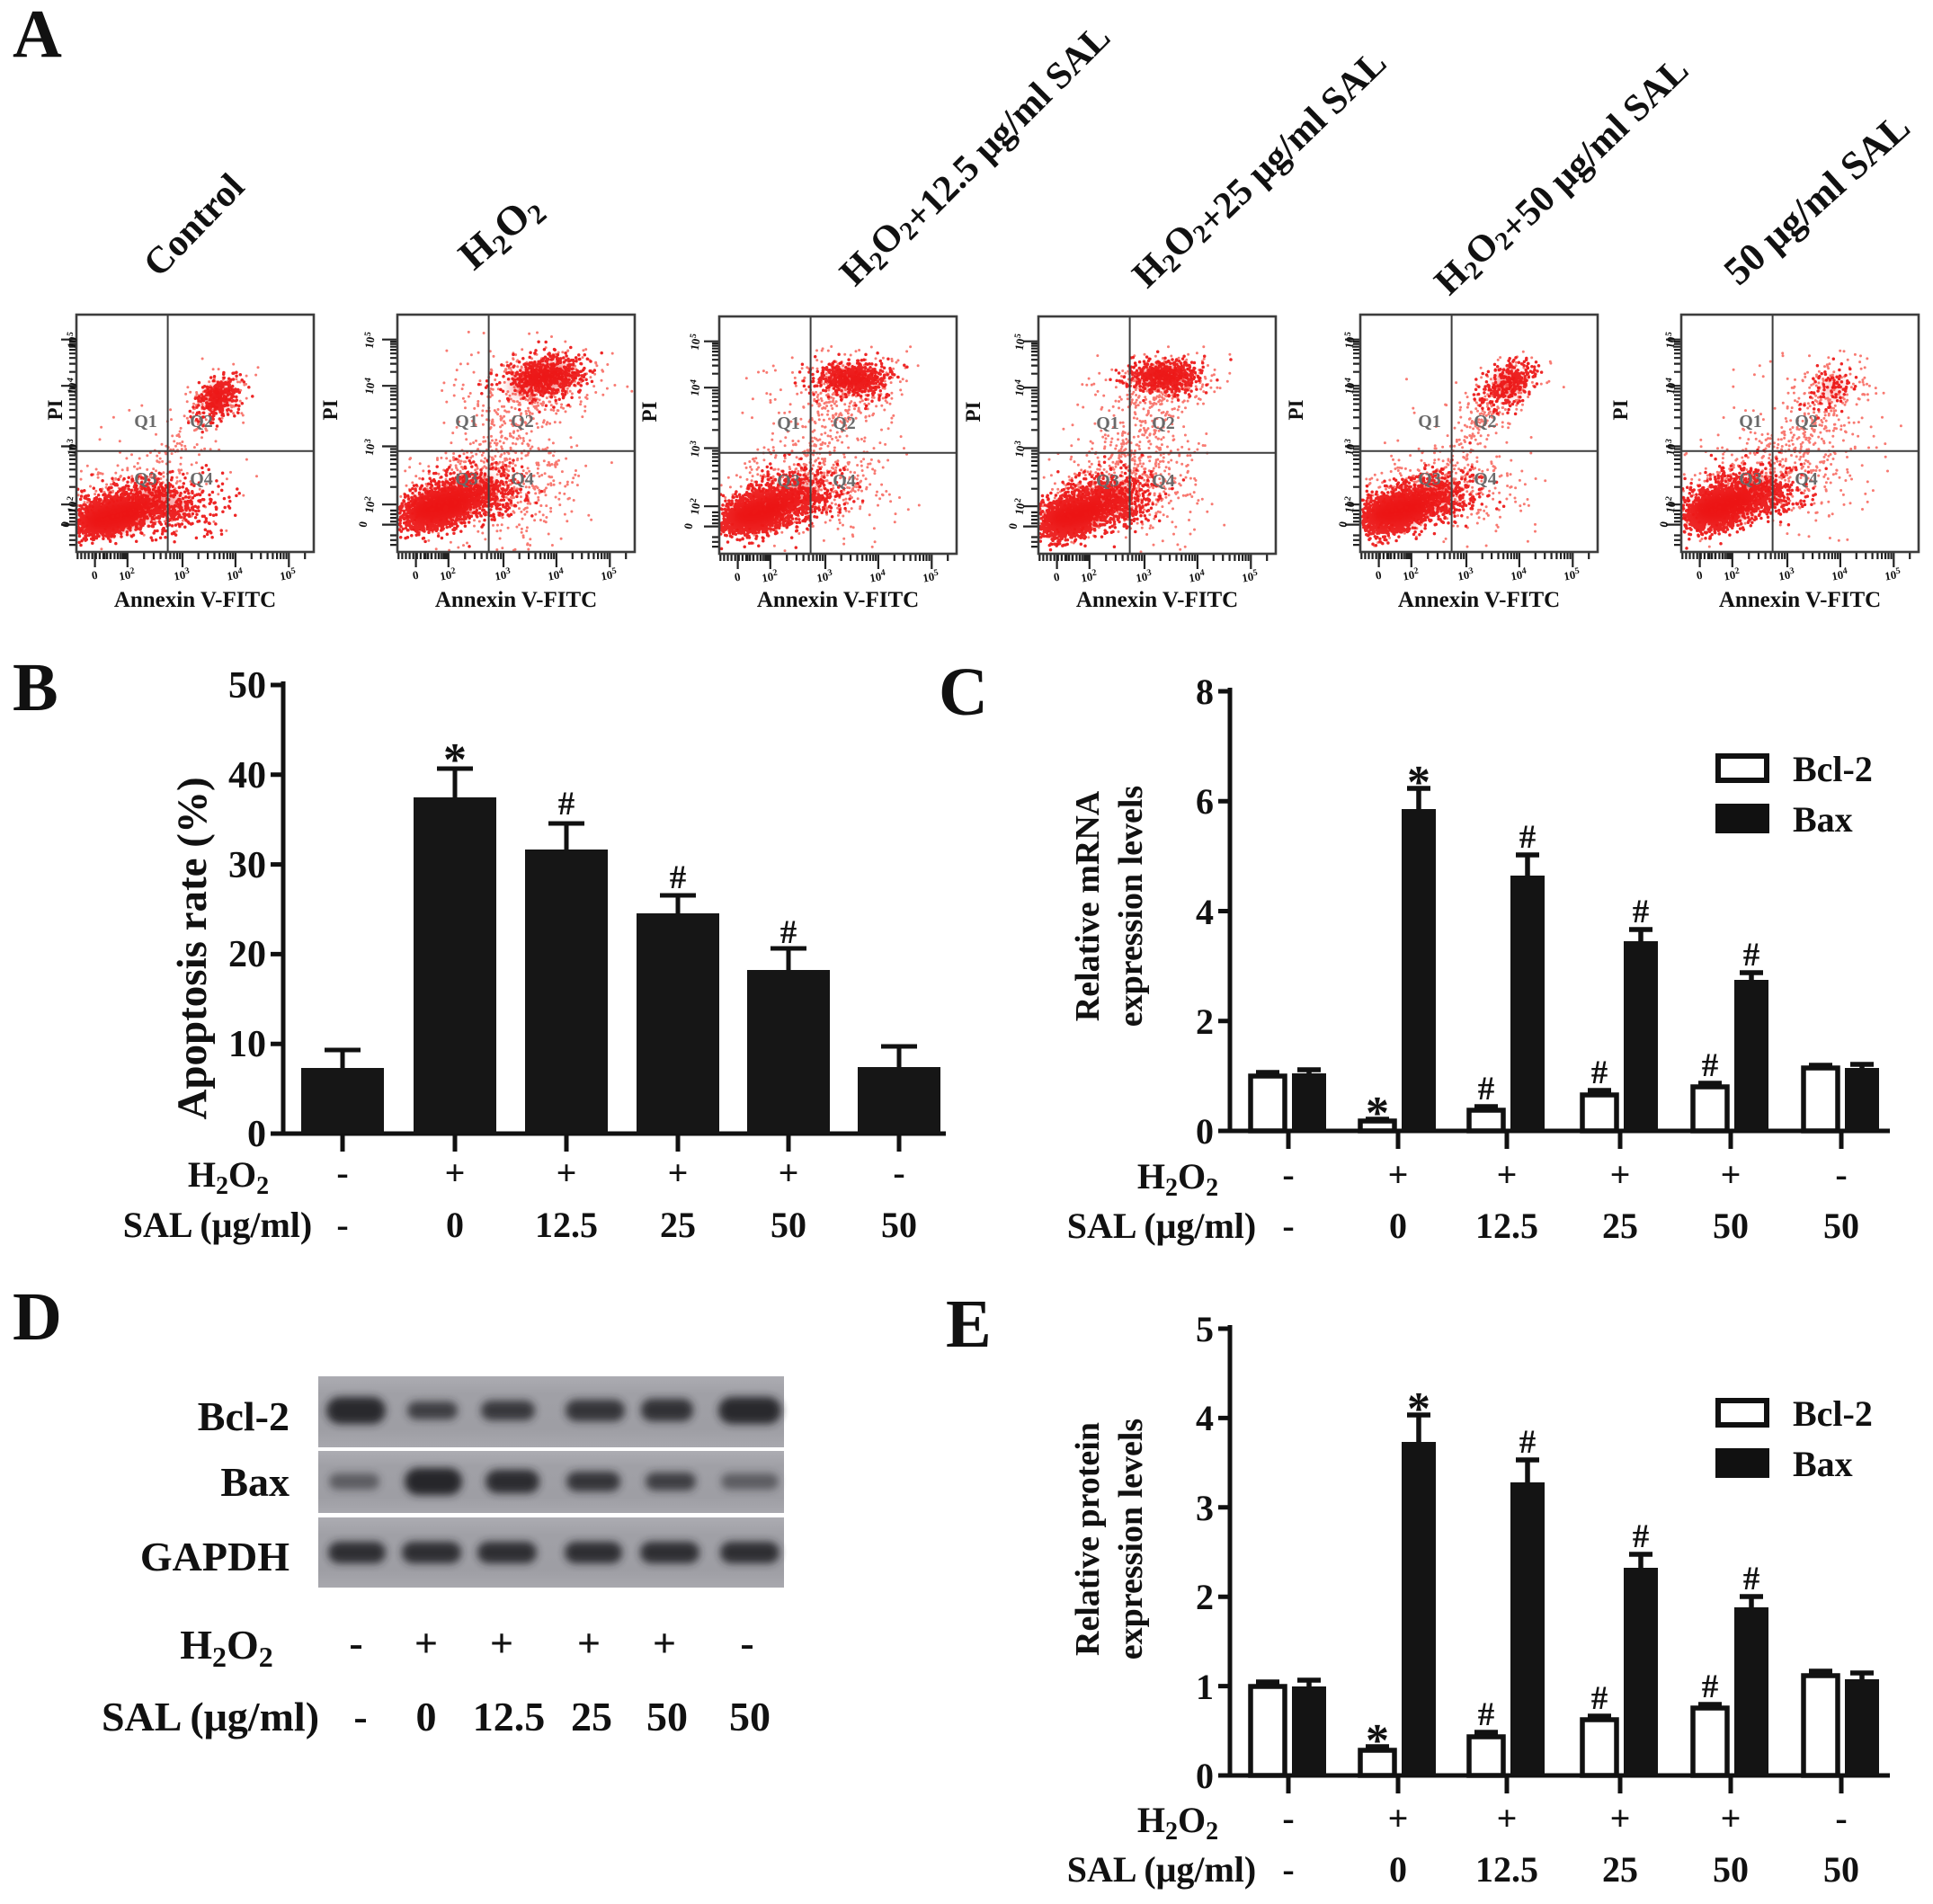 The width and height of the screenshot is (1933, 1904). Describe the element at coordinates (1205, 692) in the screenshot. I see `svg-text: 8` at that location.